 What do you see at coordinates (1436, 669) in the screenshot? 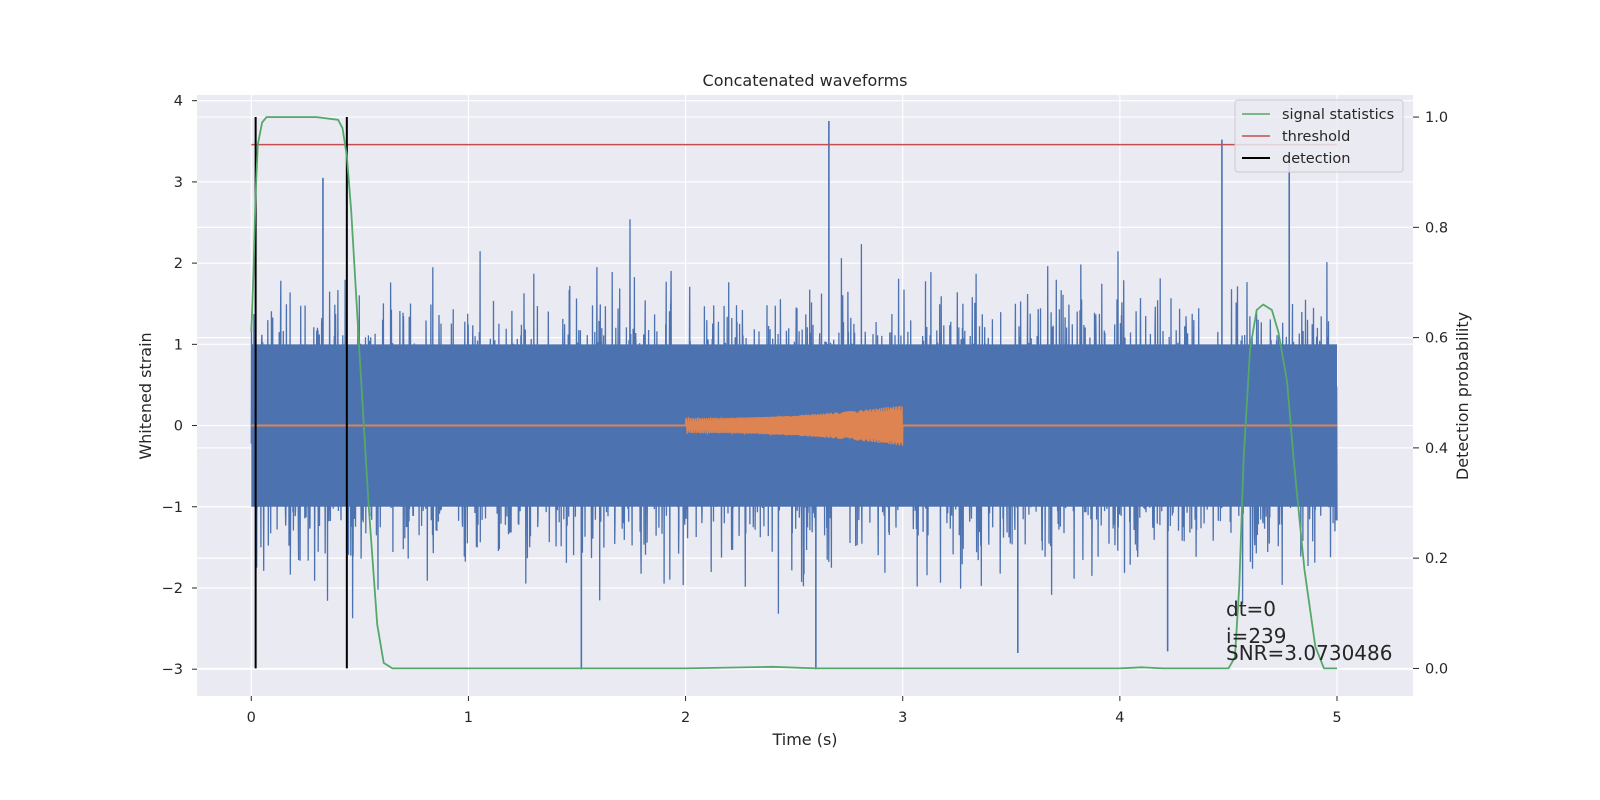
I see `y-right-tick-label-0: 0.0` at bounding box center [1436, 669].